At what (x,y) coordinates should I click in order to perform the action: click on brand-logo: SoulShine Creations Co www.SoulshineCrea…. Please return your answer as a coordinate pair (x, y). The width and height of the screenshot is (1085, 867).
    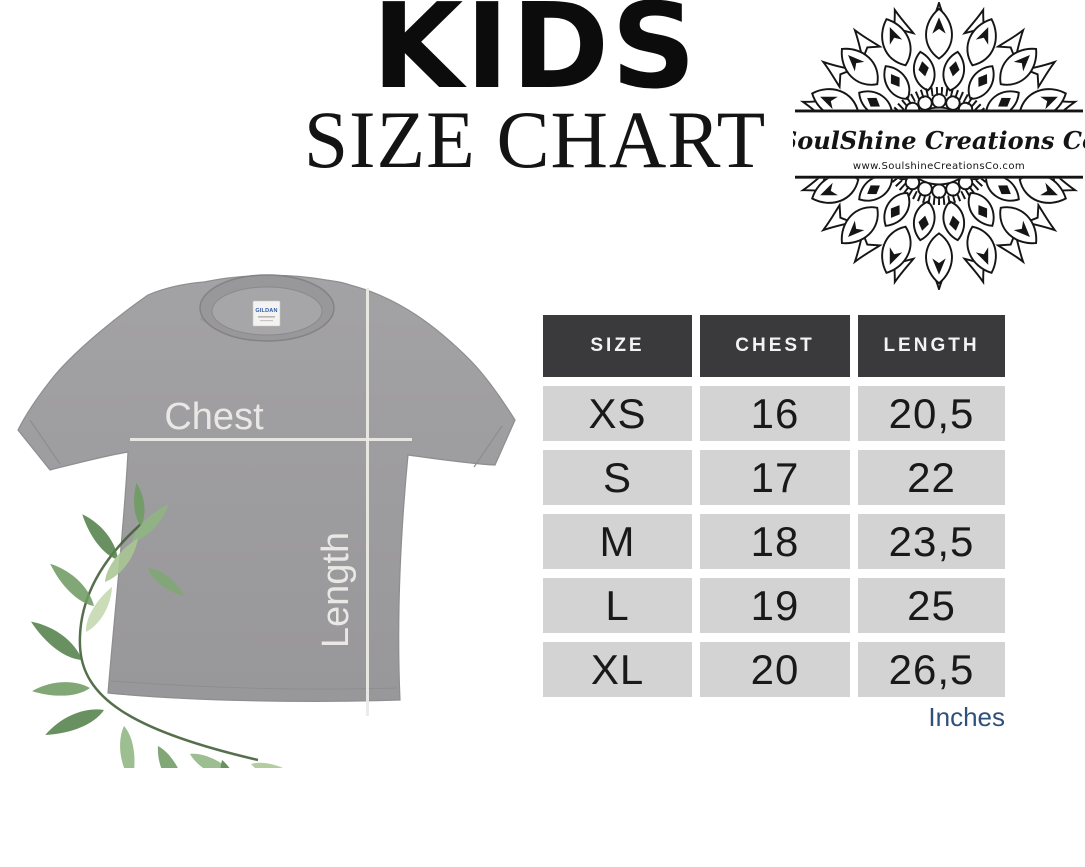
    Looking at the image, I should click on (932, 146).